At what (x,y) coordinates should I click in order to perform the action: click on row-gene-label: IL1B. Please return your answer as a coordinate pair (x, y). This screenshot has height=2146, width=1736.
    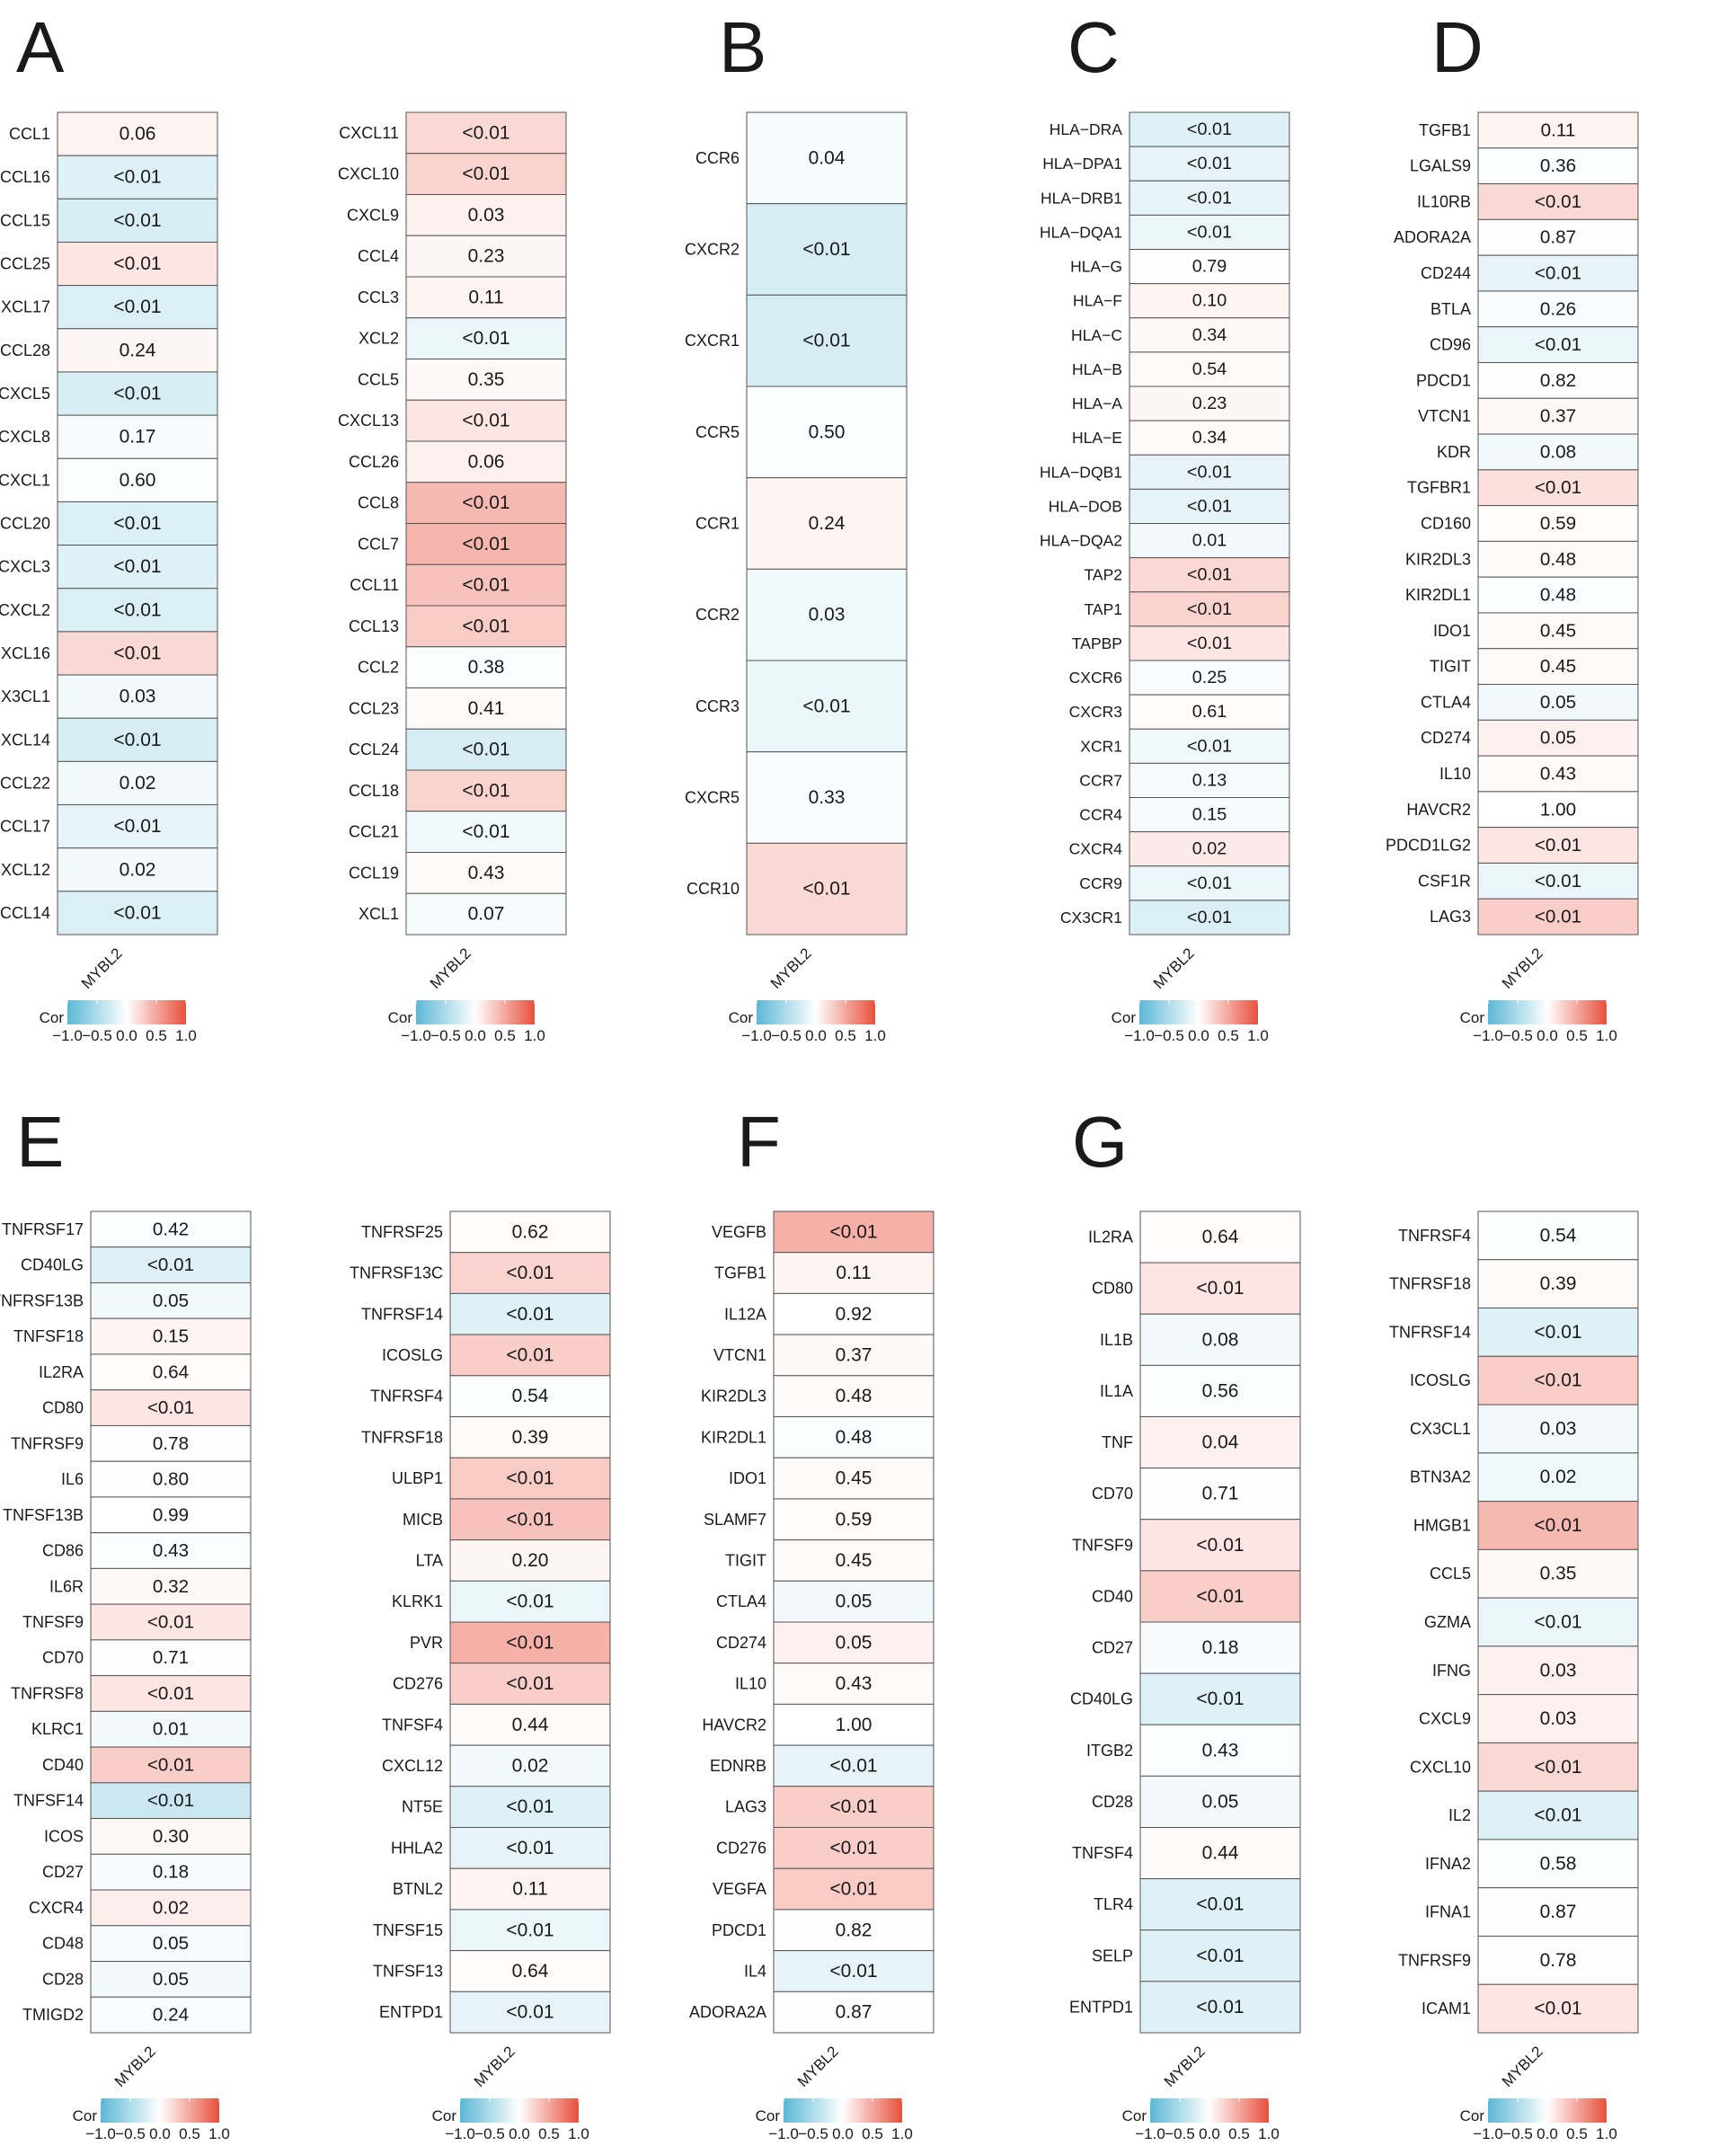
    Looking at the image, I should click on (1116, 1340).